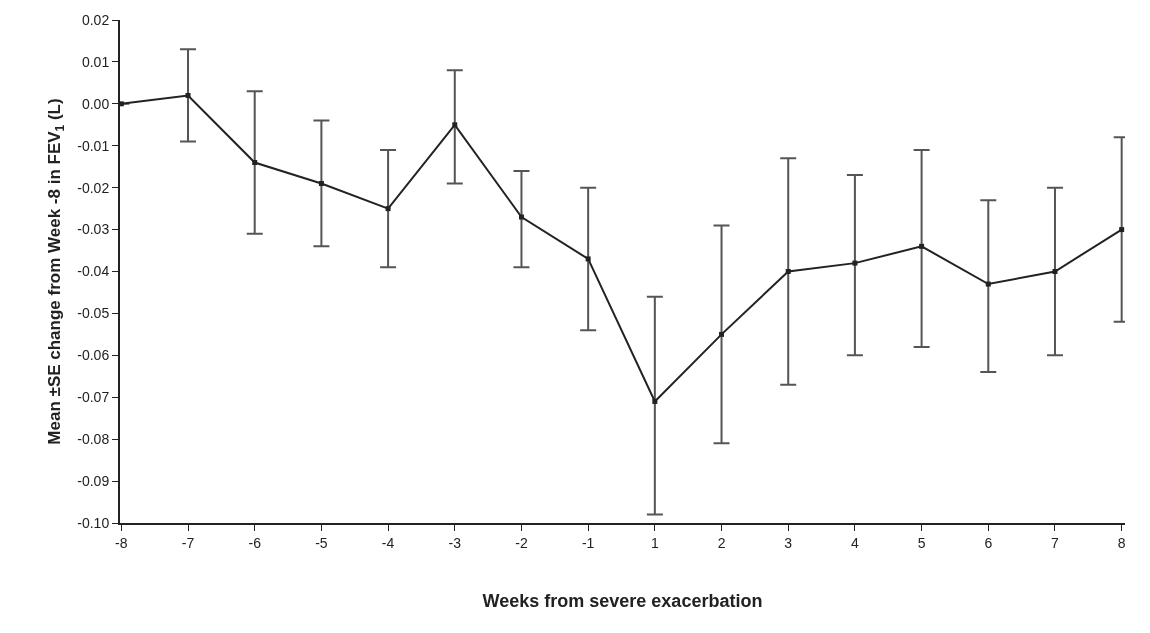 The height and width of the screenshot is (633, 1150). What do you see at coordinates (93, 313) in the screenshot?
I see `y-tick-label: -0.05` at bounding box center [93, 313].